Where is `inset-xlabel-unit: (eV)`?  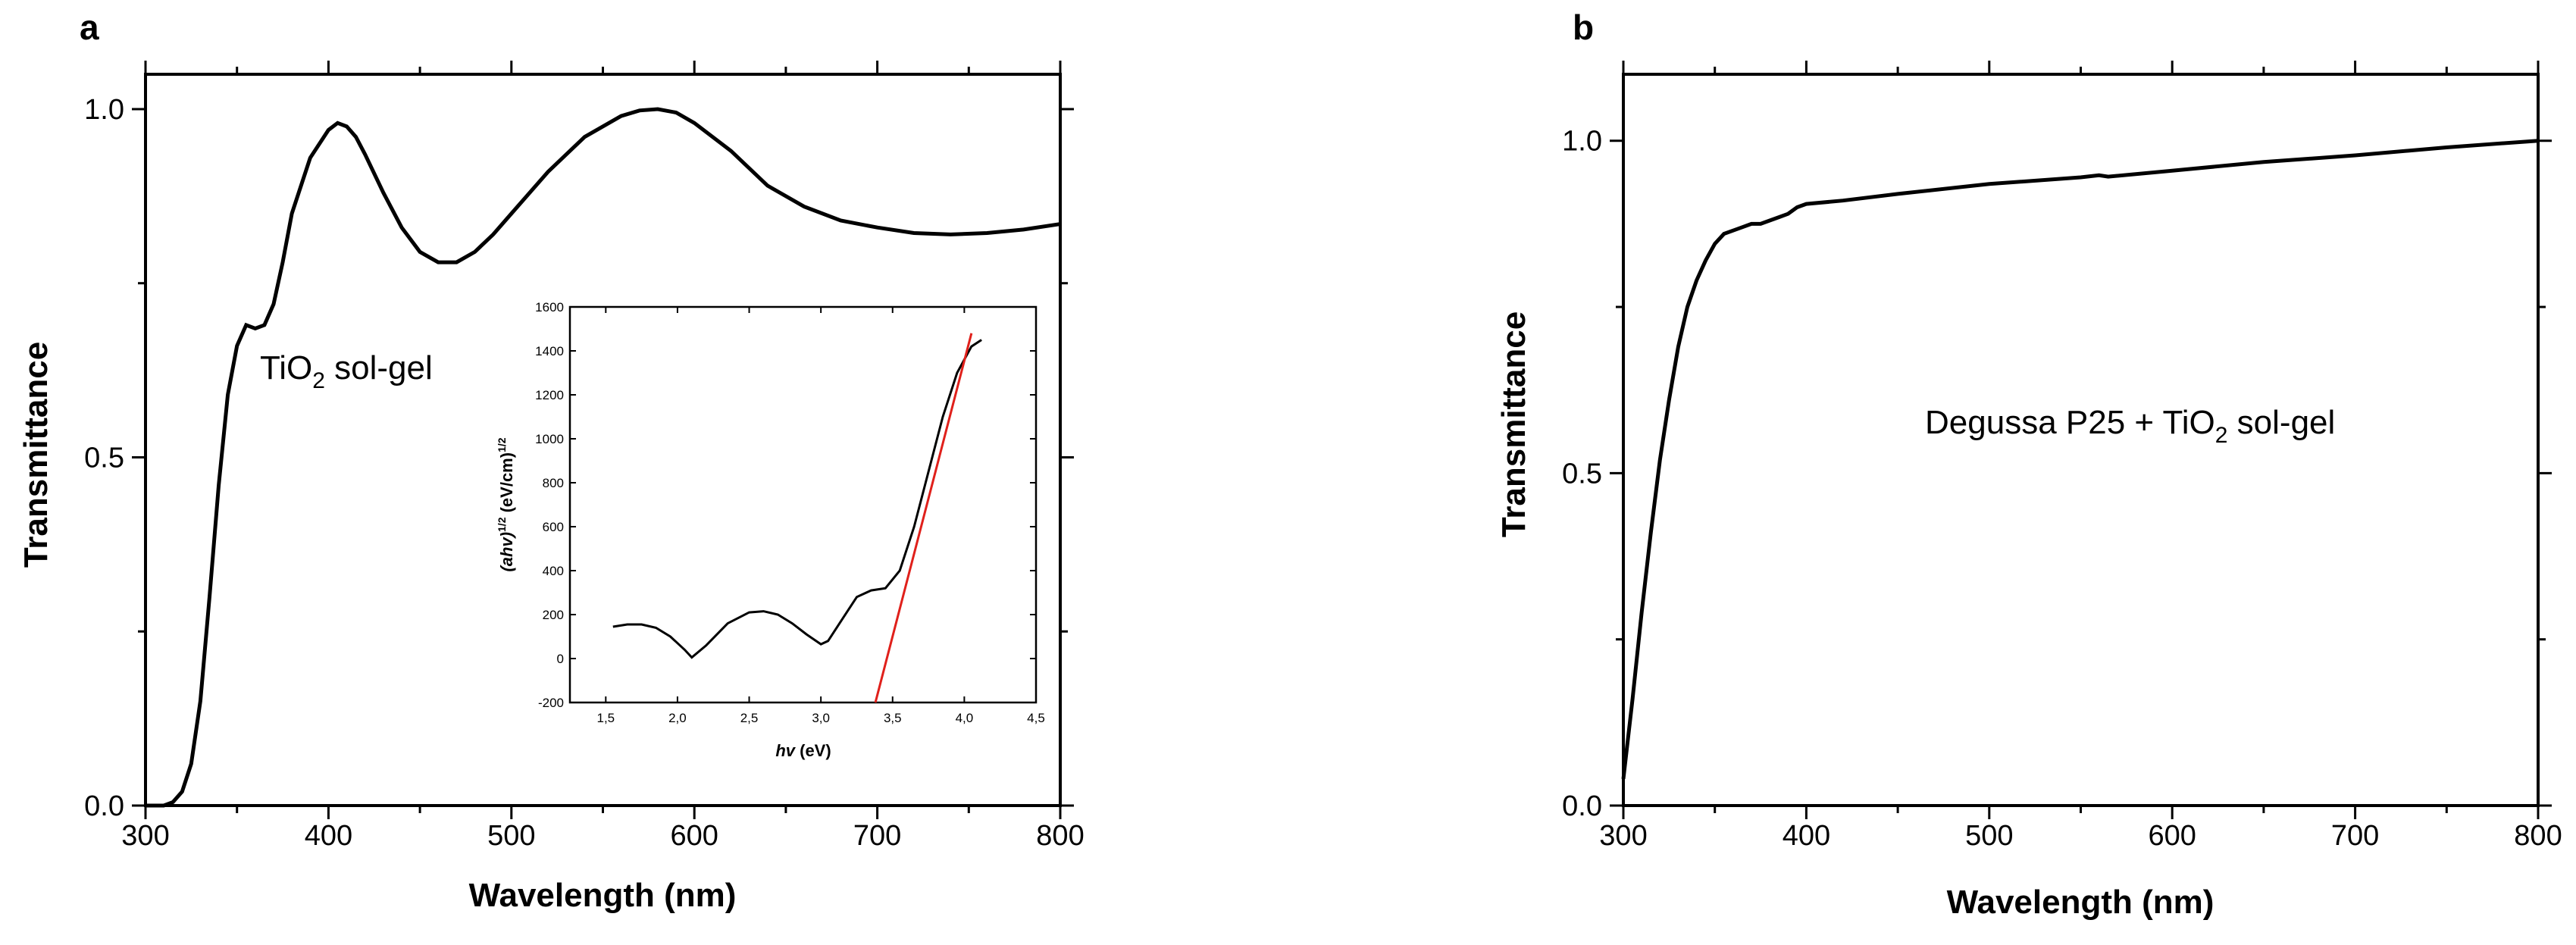
inset-xlabel-unit: (eV) is located at coordinates (813, 750).